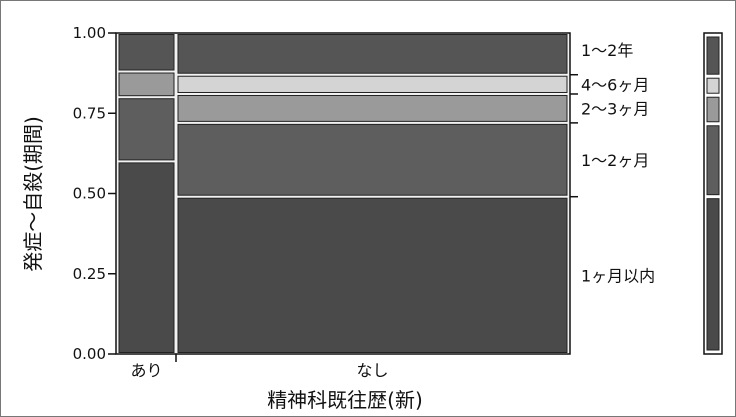 Image resolution: width=736 pixels, height=417 pixels. I want to click on x-axis-title: 精神科既往歴(新), so click(345, 400).